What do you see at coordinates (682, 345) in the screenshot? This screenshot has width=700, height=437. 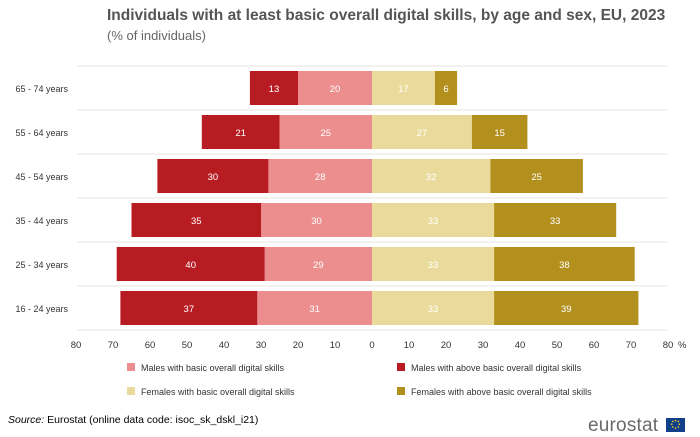 I see `x-unit-label: %` at bounding box center [682, 345].